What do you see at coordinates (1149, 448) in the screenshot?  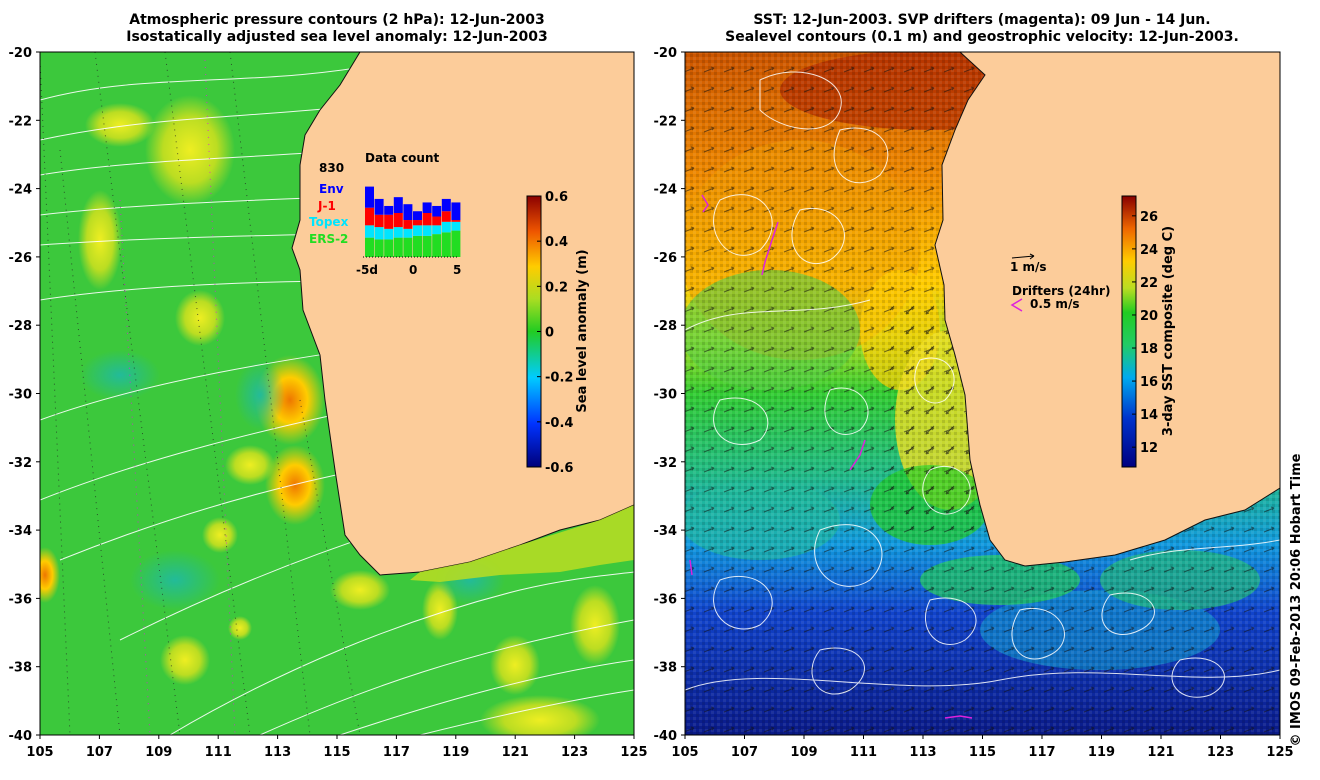 I see `sst-cb-ticklabel: 12` at bounding box center [1149, 448].